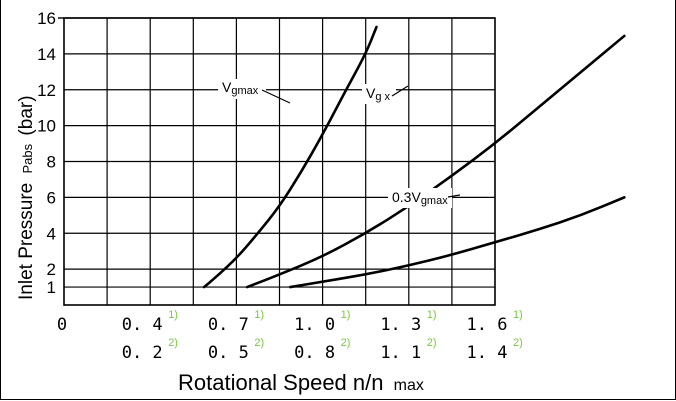 The width and height of the screenshot is (676, 401). I want to click on y-ticks: 12 4 6 8 10 12 14 16, so click(46, 153).